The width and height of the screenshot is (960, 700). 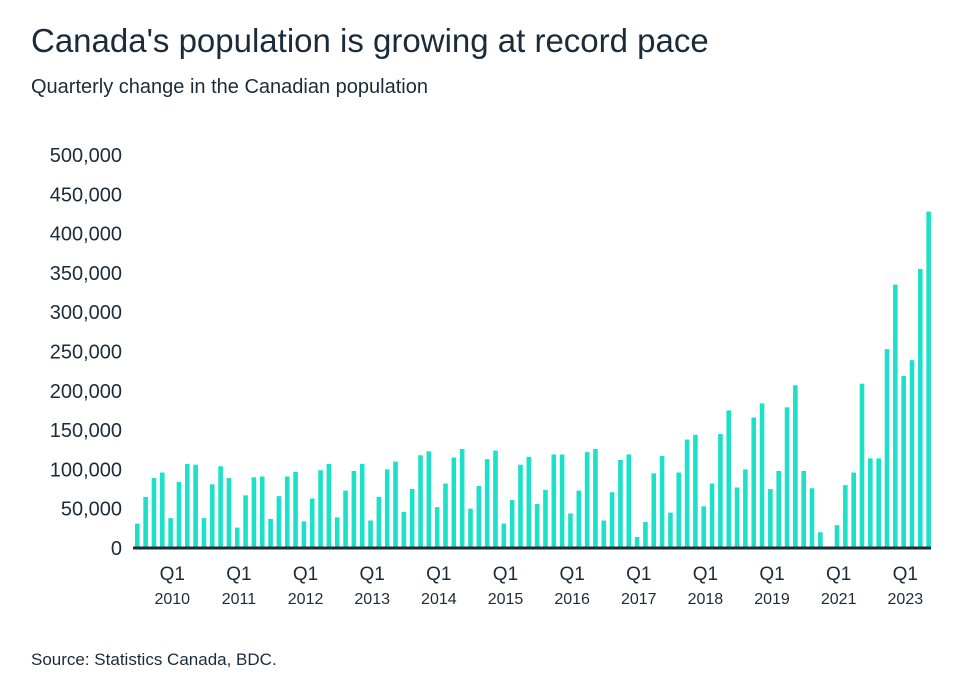 What do you see at coordinates (839, 599) in the screenshot?
I see `x-tick-year: 2021` at bounding box center [839, 599].